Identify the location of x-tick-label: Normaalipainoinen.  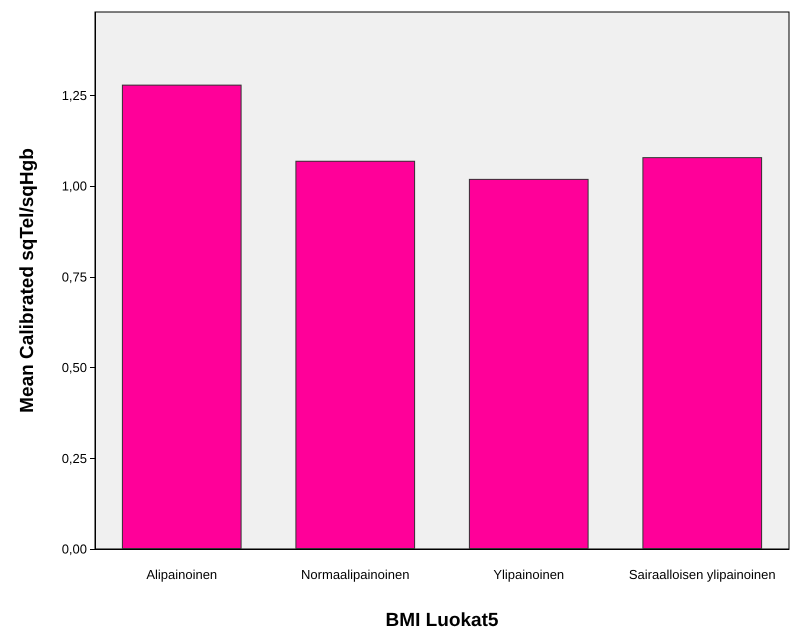
(355, 574).